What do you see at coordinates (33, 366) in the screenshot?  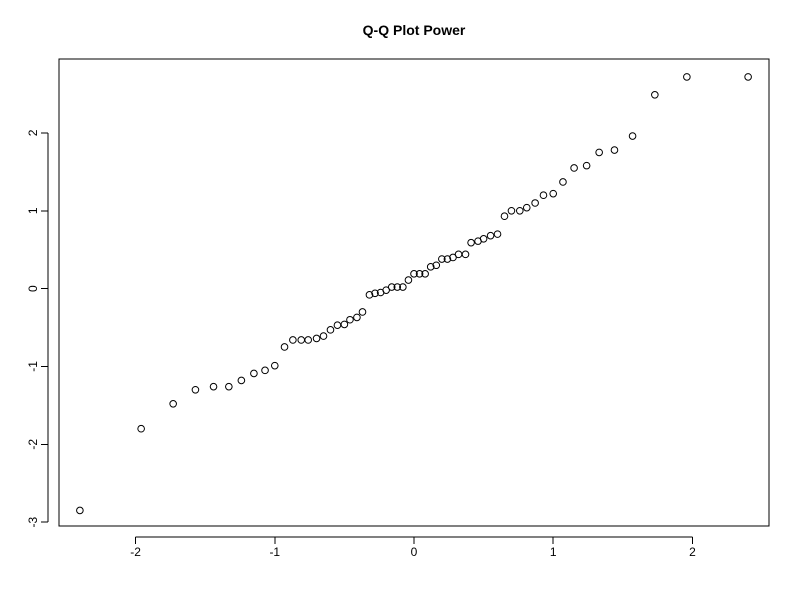 I see `y-tick-label: -1` at bounding box center [33, 366].